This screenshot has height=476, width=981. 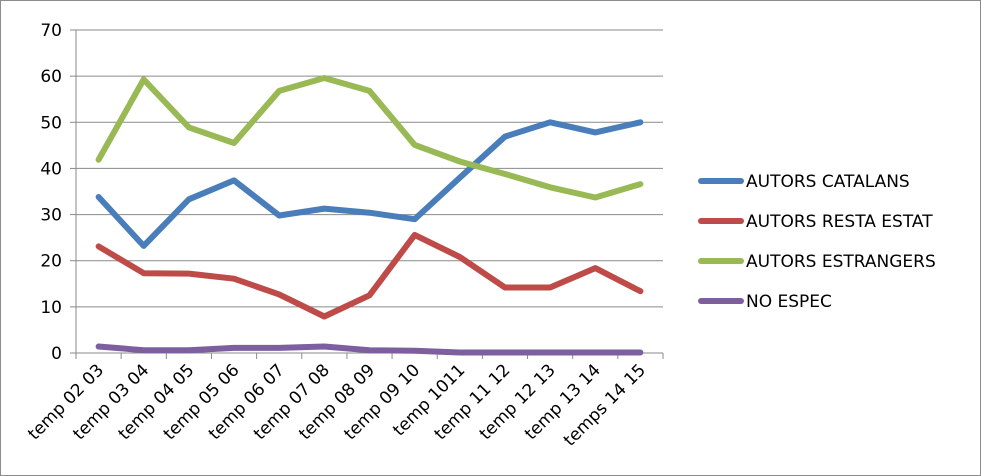 What do you see at coordinates (51, 308) in the screenshot?
I see `y-tick-label: 10` at bounding box center [51, 308].